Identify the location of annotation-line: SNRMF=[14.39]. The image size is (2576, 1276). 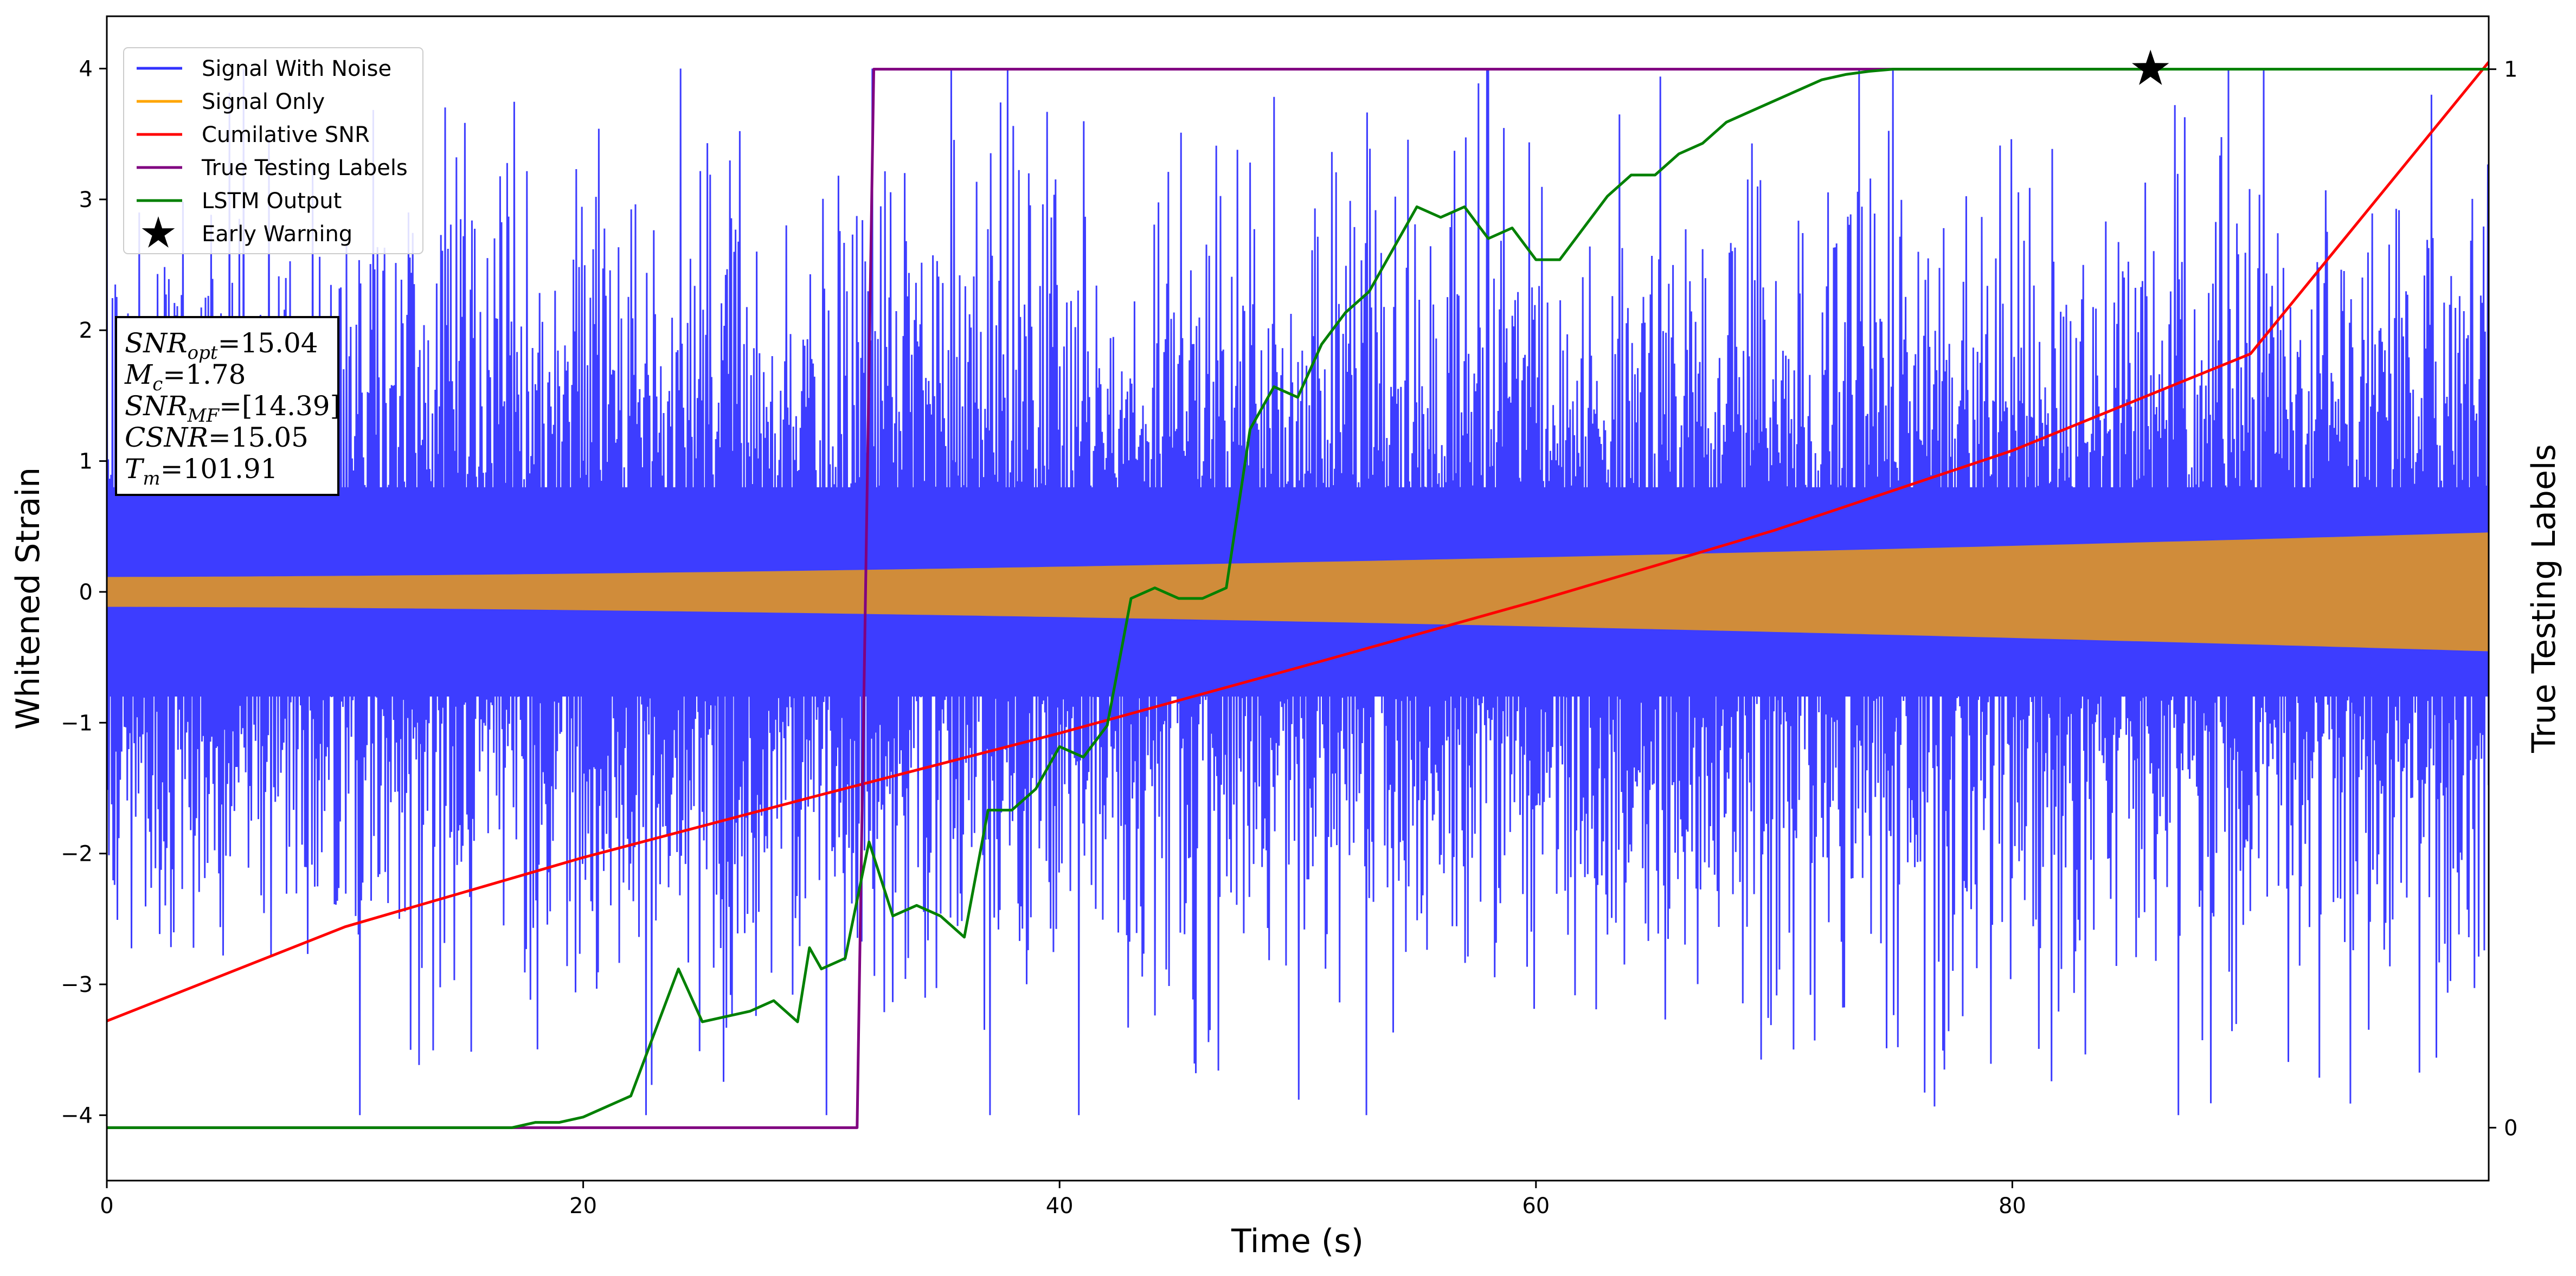
(233, 408).